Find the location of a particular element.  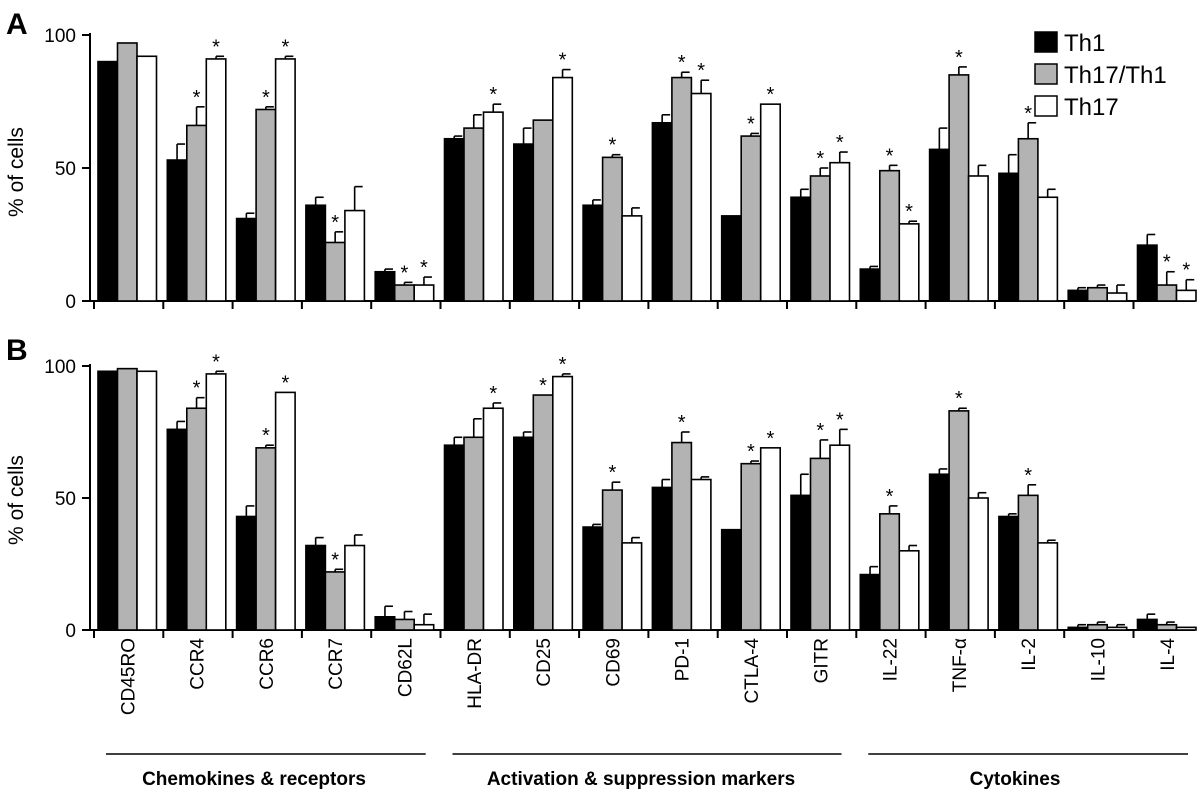

category-label: IL-2 is located at coordinates (1029, 654).